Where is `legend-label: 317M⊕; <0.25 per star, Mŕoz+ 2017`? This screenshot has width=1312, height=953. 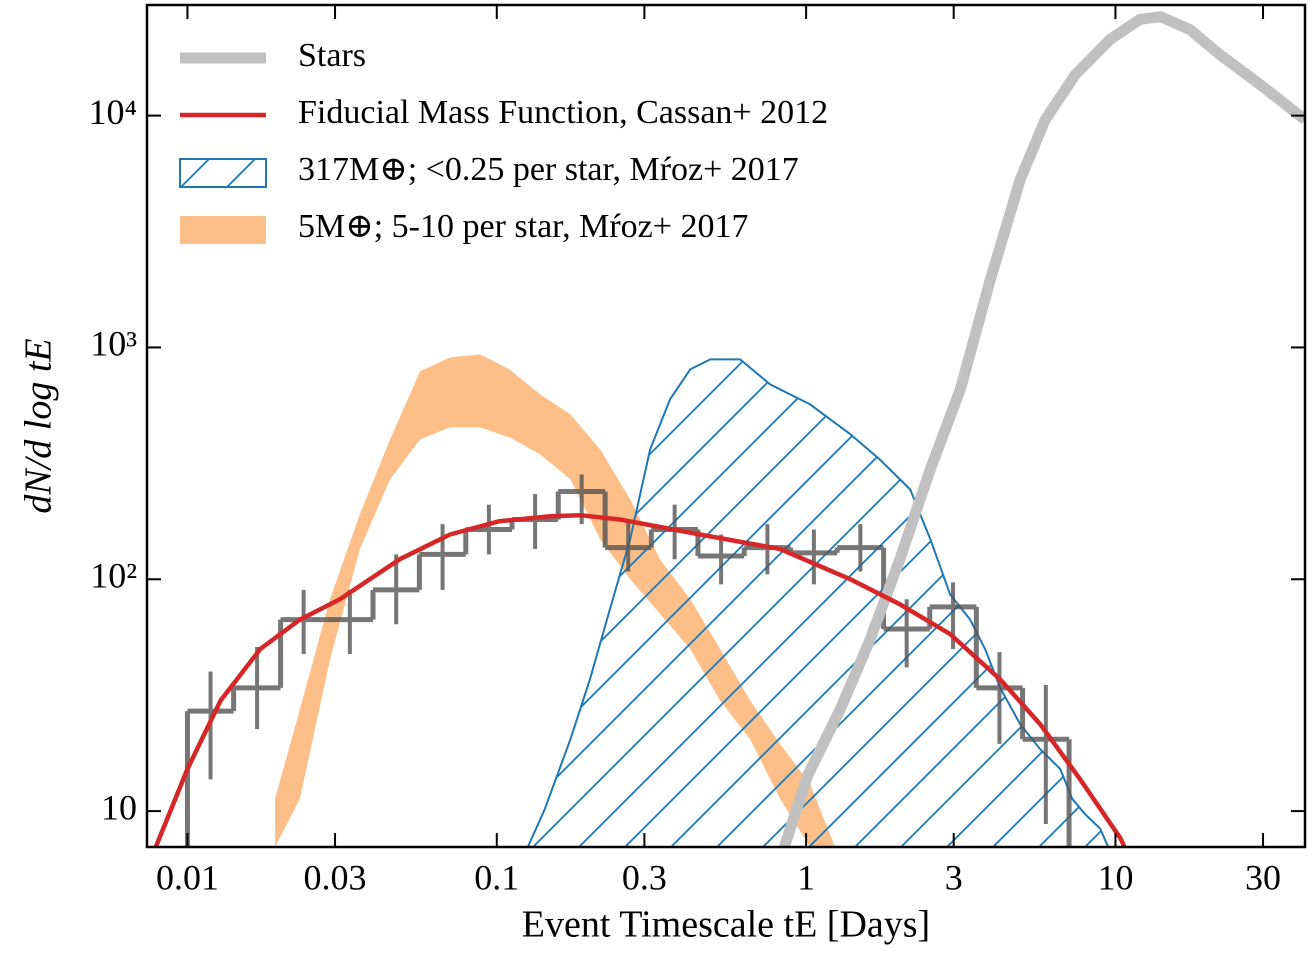 legend-label: 317M⊕; <0.25 per star, Mŕoz+ 2017 is located at coordinates (548, 169).